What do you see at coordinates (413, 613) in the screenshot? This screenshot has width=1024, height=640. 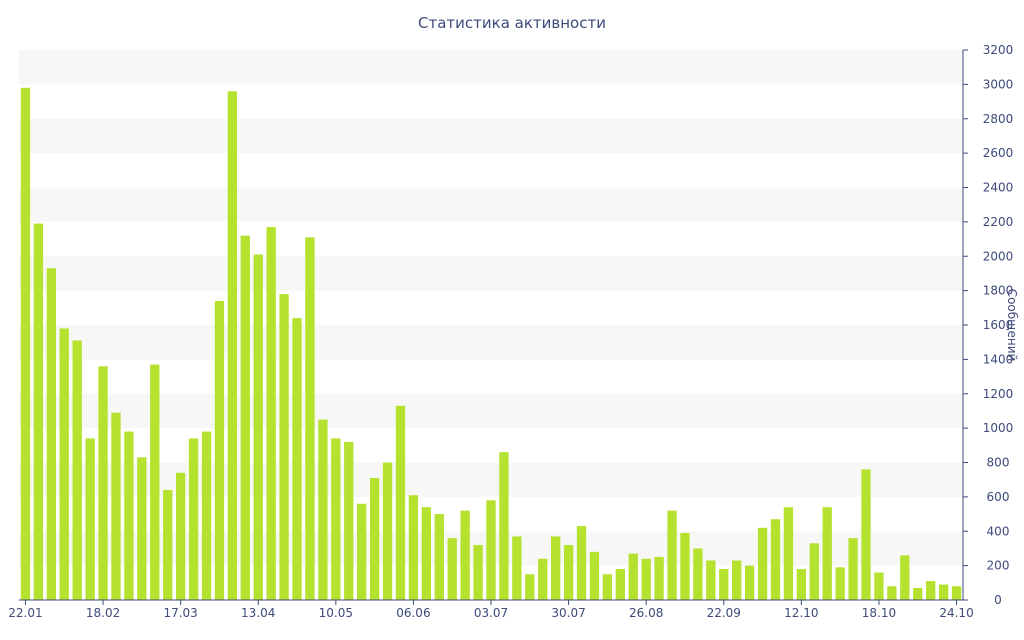 I see `x-tick-label: 06.06` at bounding box center [413, 613].